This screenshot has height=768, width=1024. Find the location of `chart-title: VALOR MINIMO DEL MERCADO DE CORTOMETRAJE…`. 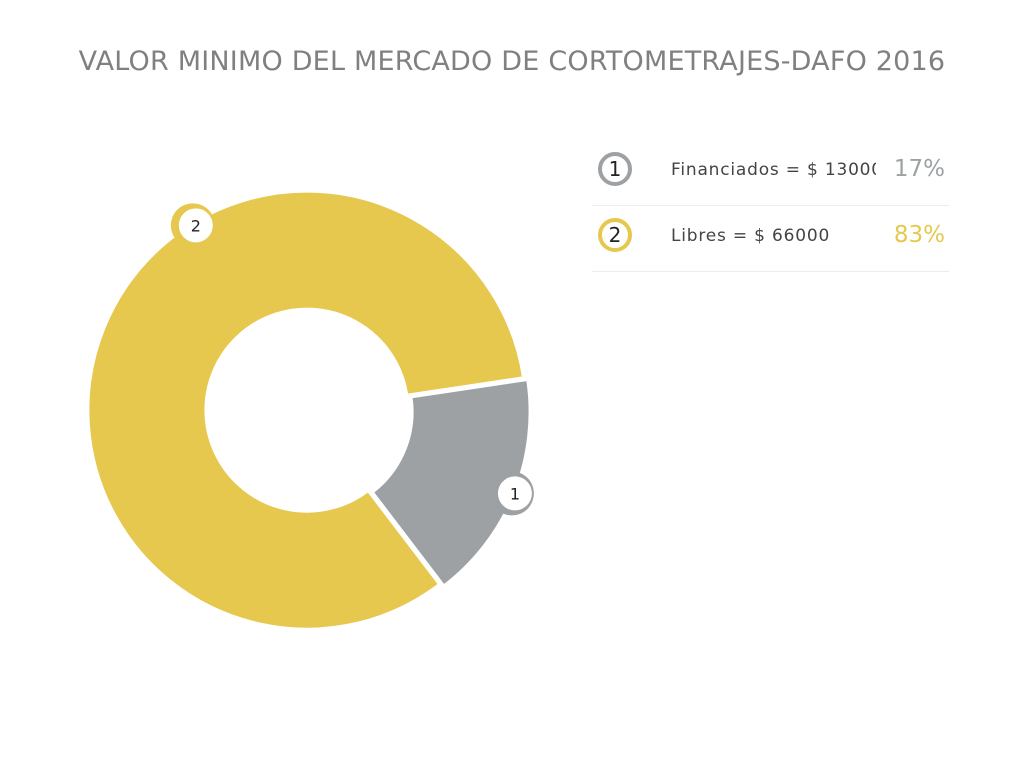

chart-title: VALOR MINIMO DEL MERCADO DE CORTOMETRAJE… is located at coordinates (512, 61).